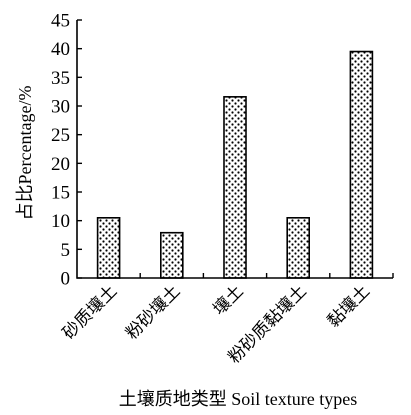  What do you see at coordinates (60, 221) in the screenshot?
I see `y-tick-label: 10` at bounding box center [60, 221].